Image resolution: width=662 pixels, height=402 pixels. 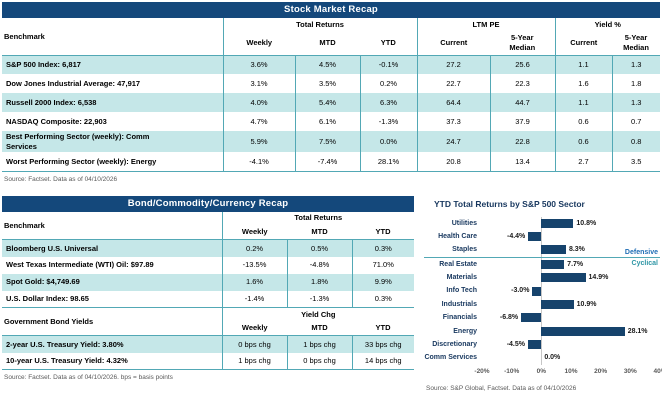 What do you see at coordinates (522, 141) in the screenshot?
I see `cell-value: 22.8` at bounding box center [522, 141].